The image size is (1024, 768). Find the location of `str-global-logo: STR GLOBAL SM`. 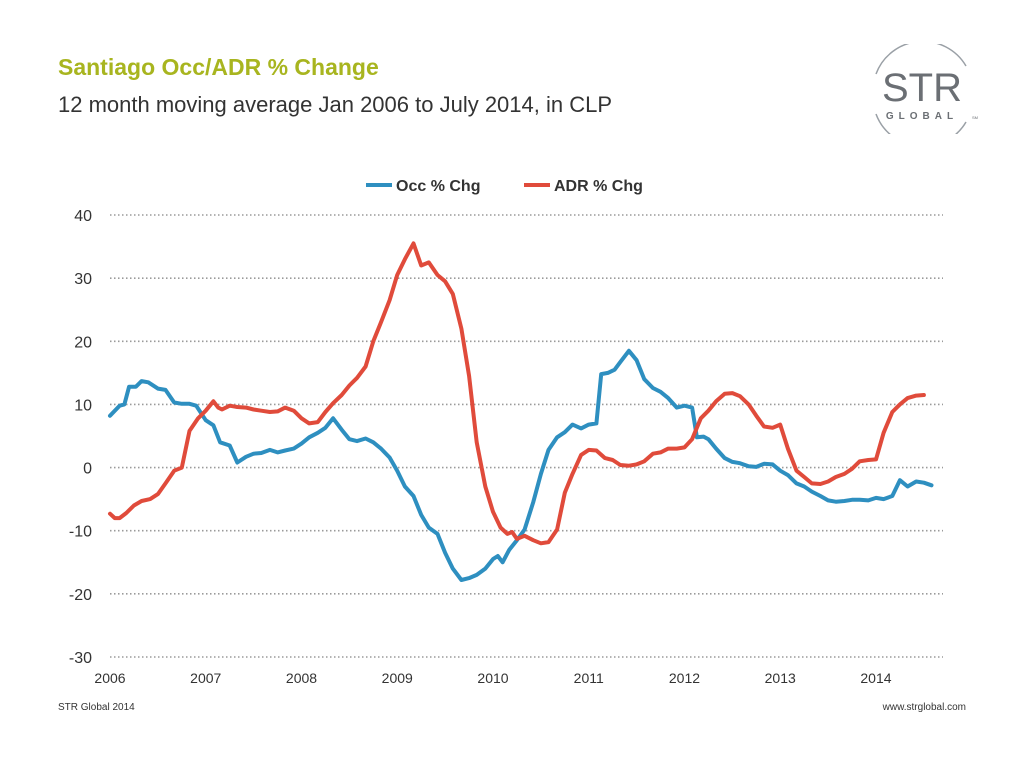

str-global-logo: STR GLOBAL SM is located at coordinates (926, 89).